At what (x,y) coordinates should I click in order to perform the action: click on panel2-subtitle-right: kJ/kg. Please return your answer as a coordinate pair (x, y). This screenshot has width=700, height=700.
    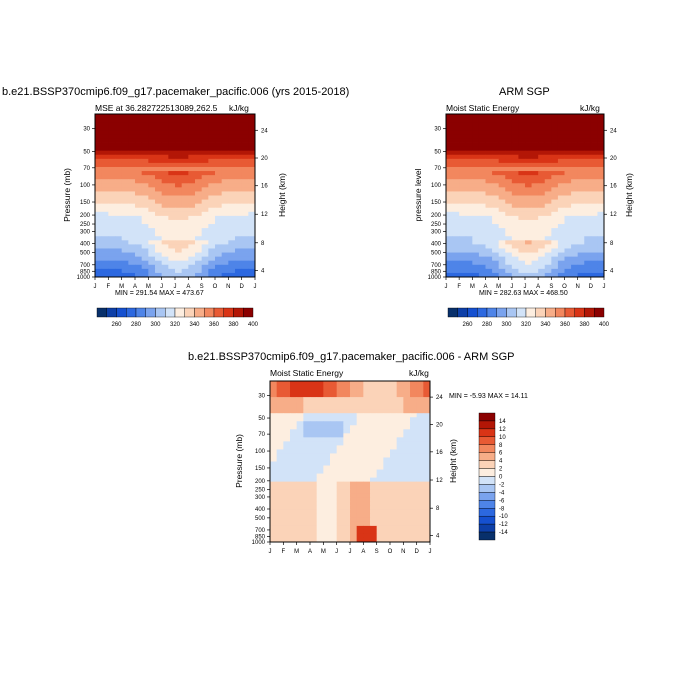
    Looking at the image, I should click on (590, 108).